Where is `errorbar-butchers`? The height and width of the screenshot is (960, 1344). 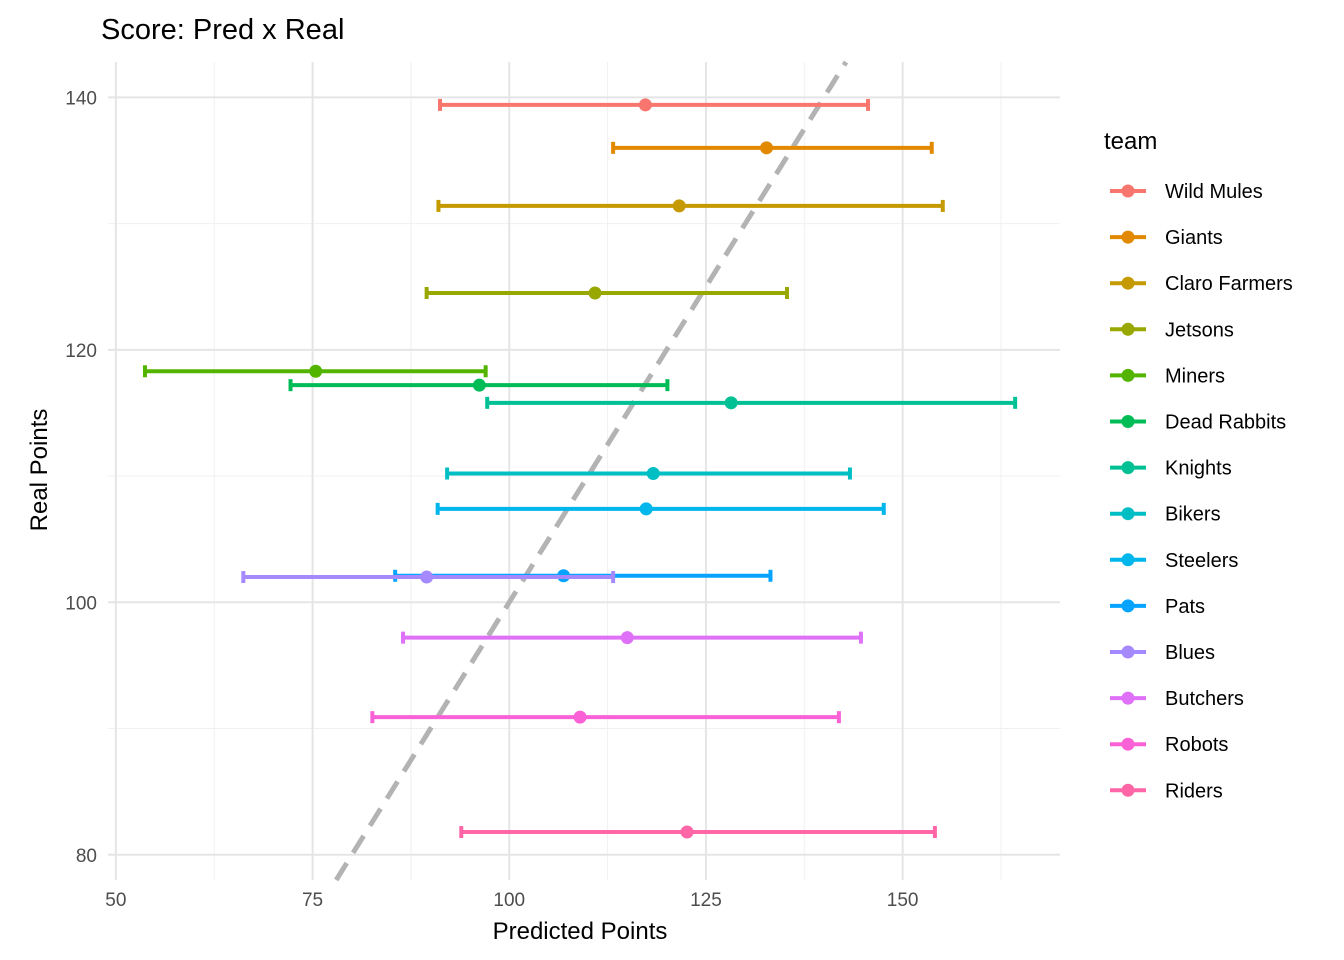
errorbar-butchers is located at coordinates (632, 638).